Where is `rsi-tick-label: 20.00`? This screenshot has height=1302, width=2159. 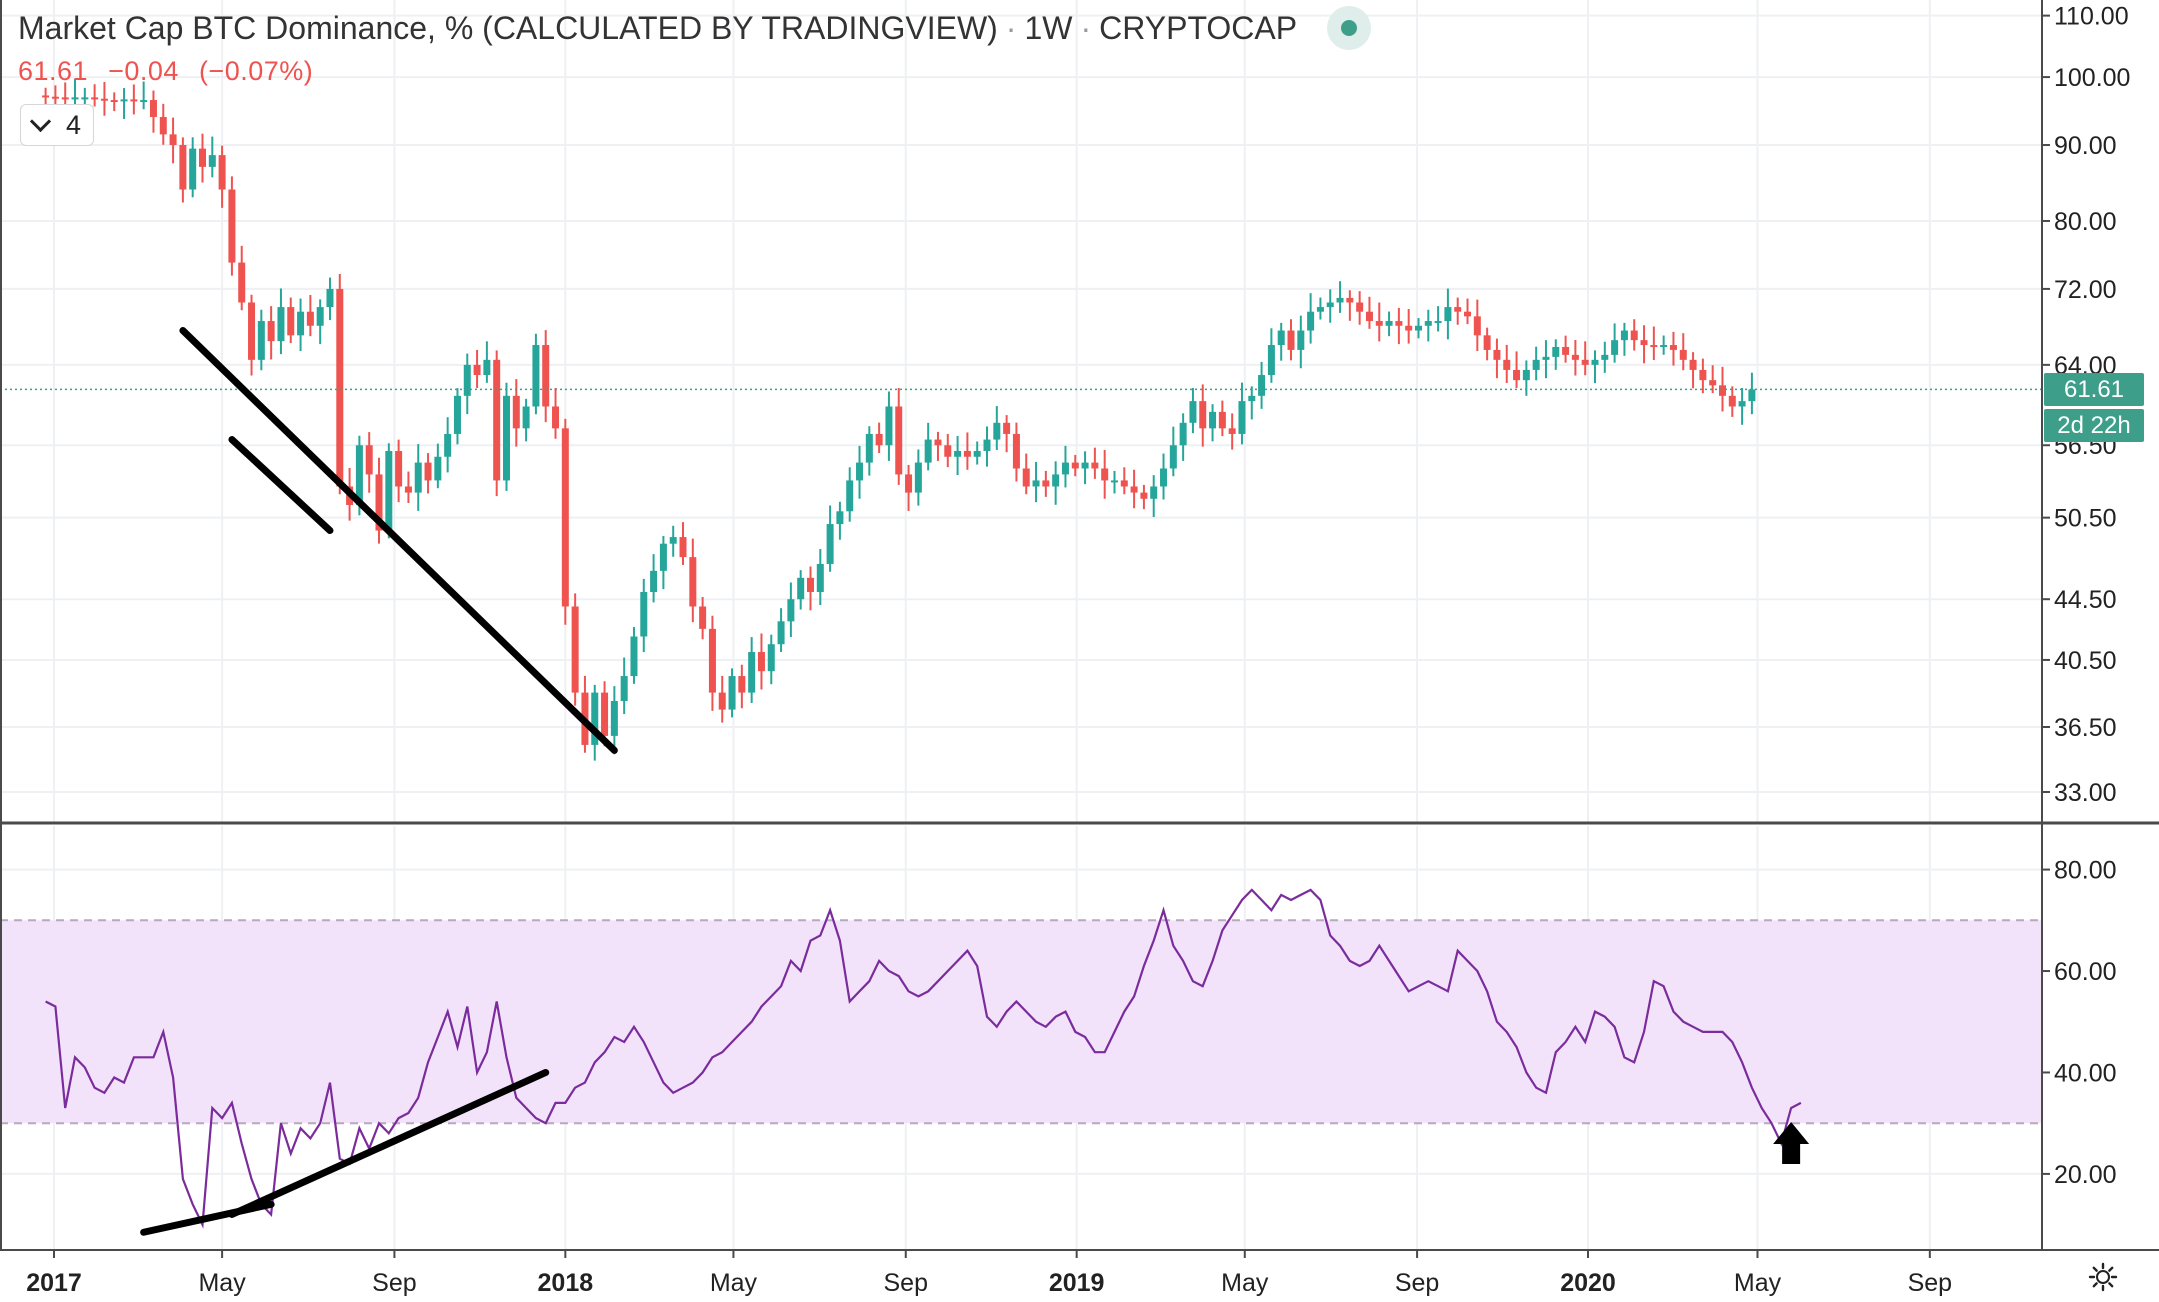
rsi-tick-label: 20.00 is located at coordinates (2085, 1175).